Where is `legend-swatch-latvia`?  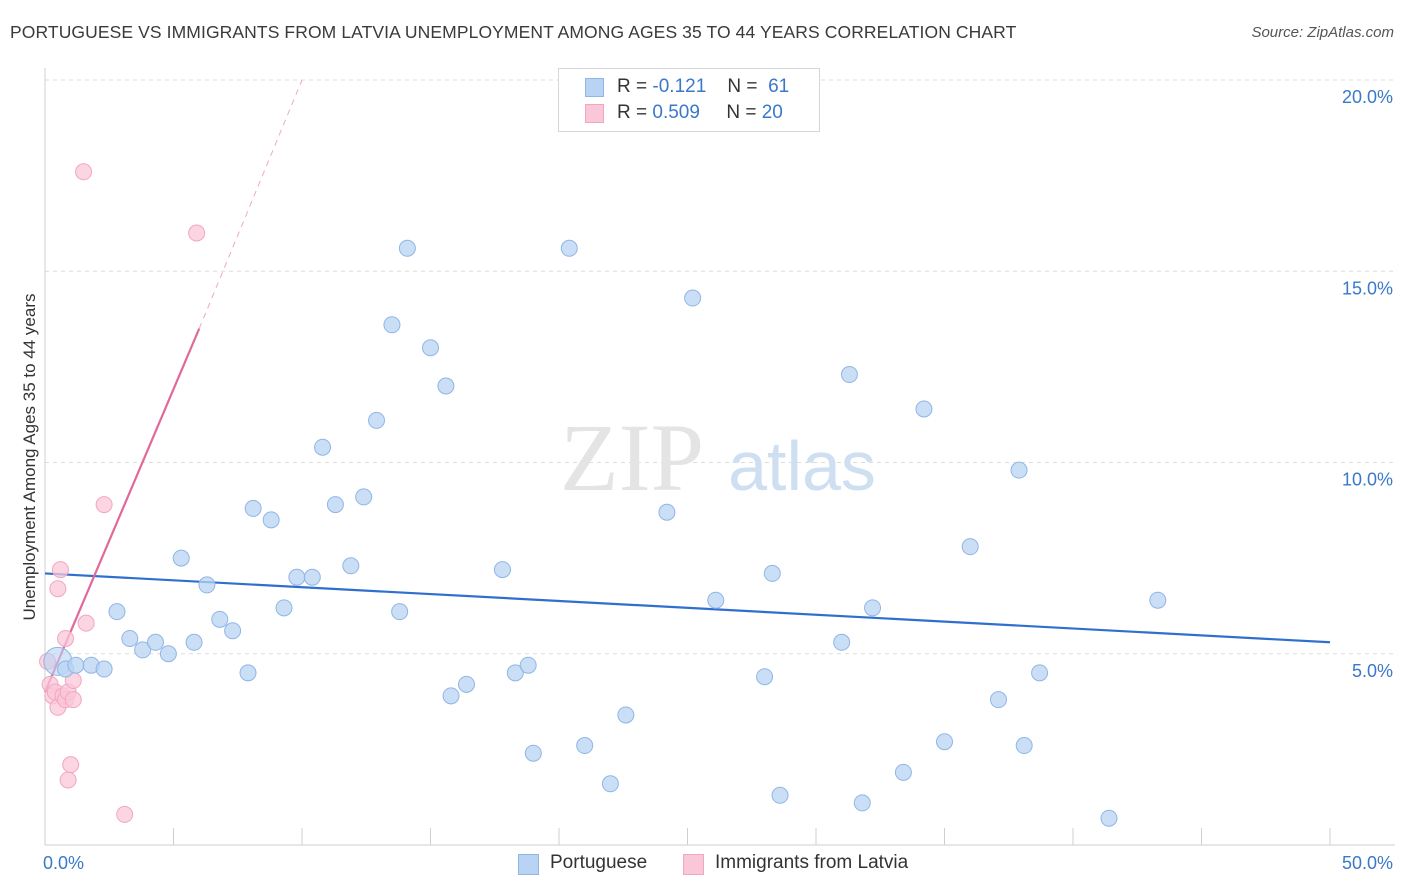 legend-swatch-latvia is located at coordinates (594, 113).